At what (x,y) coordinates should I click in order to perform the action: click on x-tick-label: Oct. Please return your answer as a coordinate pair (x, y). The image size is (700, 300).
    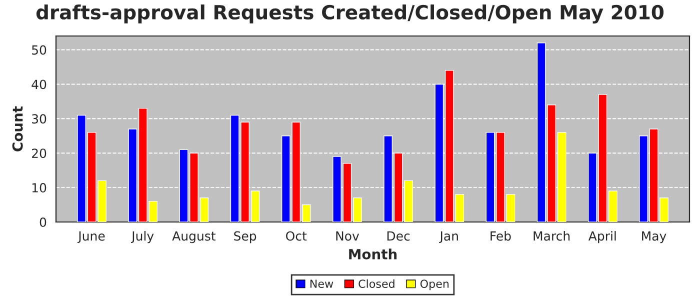
    Looking at the image, I should click on (296, 236).